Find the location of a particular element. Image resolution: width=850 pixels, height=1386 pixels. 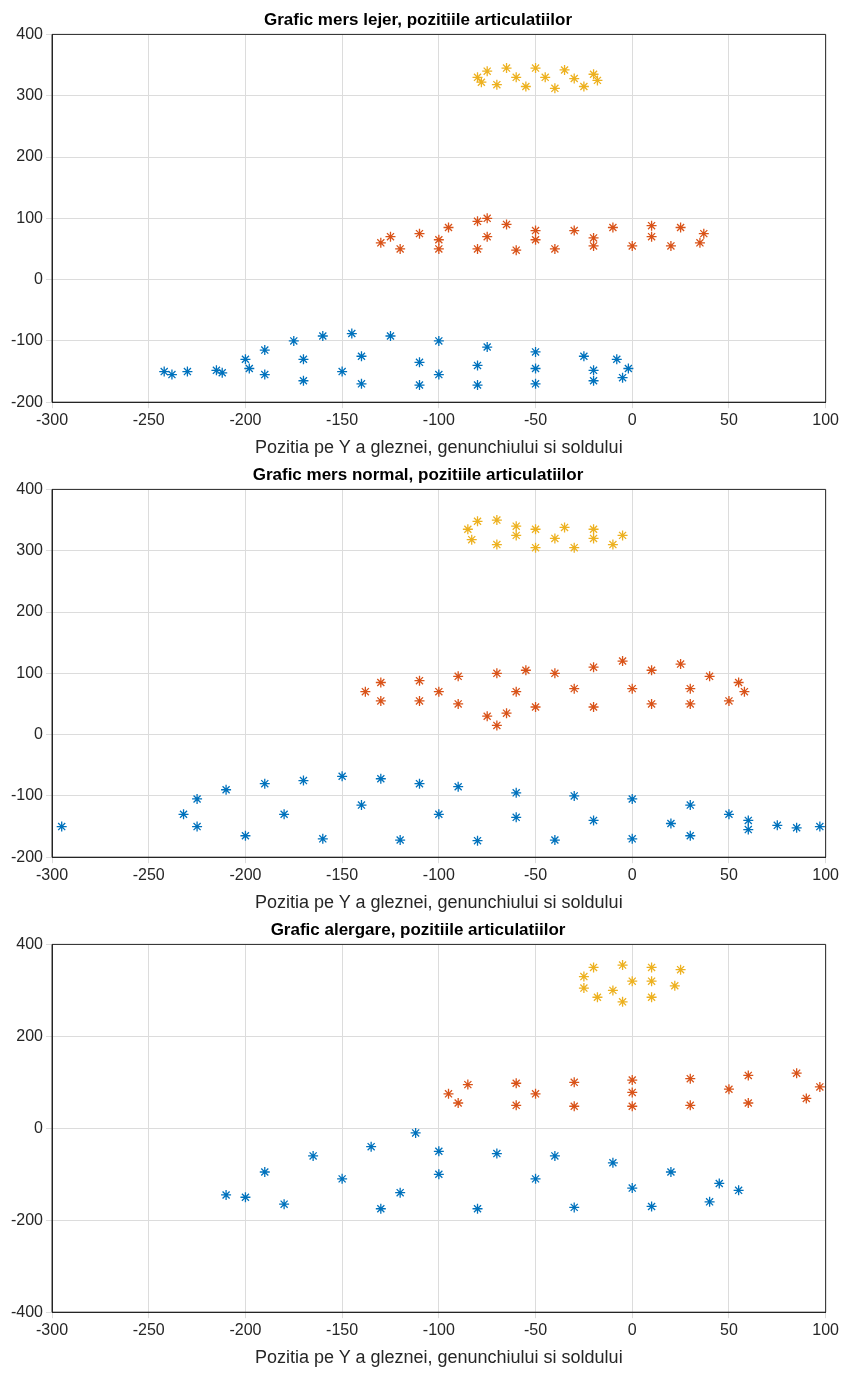

x-tick-label: -250 is located at coordinates (148, 1330).